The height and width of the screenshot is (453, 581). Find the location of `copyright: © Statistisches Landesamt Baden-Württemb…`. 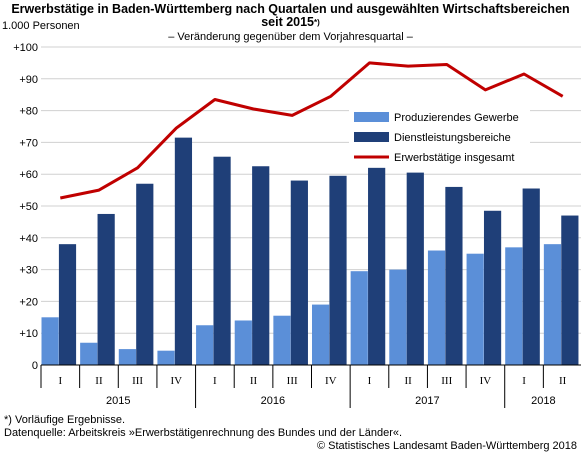

copyright: © Statistisches Landesamt Baden-Württemb… is located at coordinates (446, 446).